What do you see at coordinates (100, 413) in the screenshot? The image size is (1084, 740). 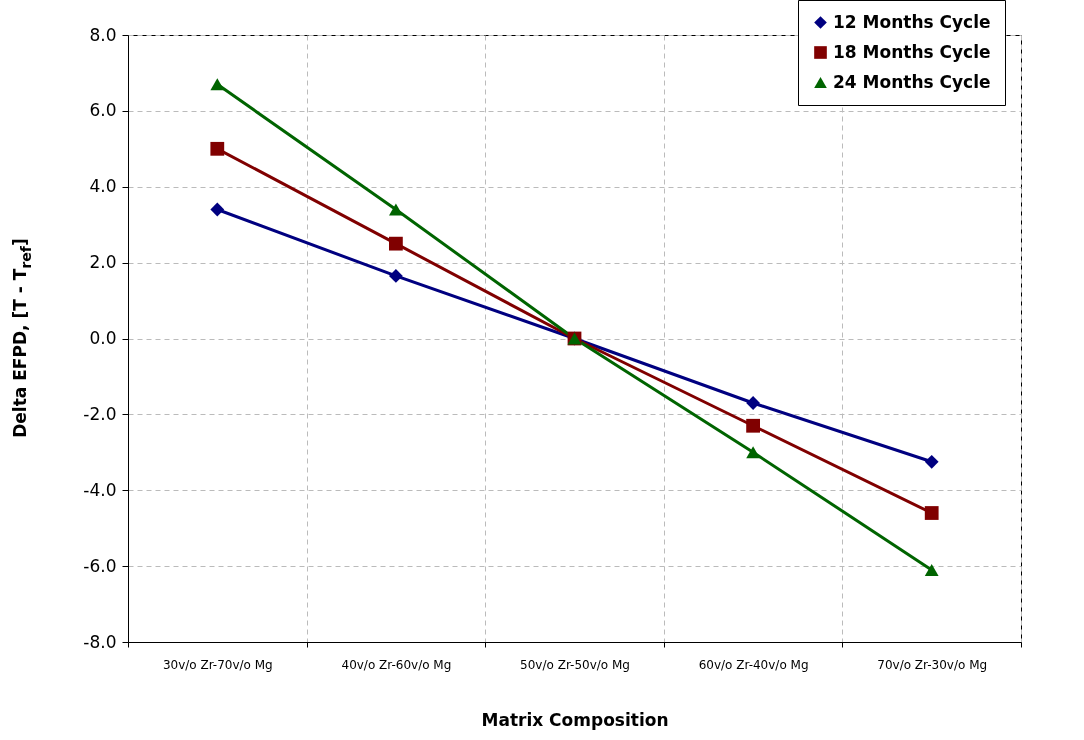 I see `y-tick-label: -2.0` at bounding box center [100, 413].